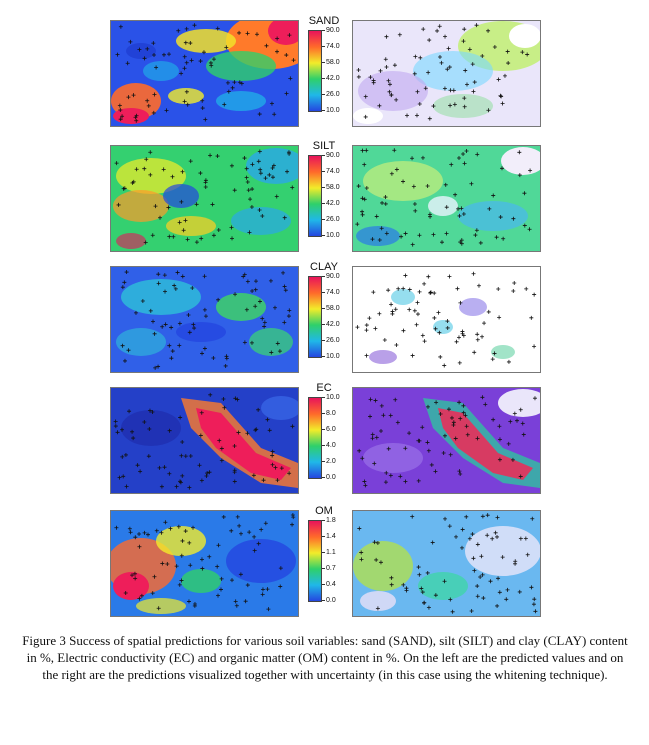 The height and width of the screenshot is (745, 649). I want to click on clay-prediction-map, so click(204, 319).